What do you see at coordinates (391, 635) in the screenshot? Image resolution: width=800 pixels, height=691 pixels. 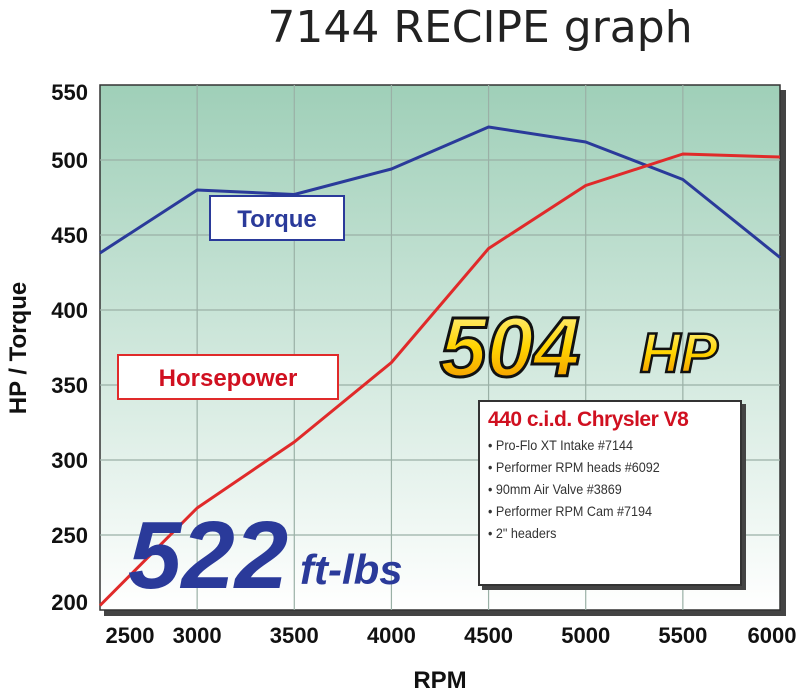 I see `x-tick-label: 4000` at bounding box center [391, 635].